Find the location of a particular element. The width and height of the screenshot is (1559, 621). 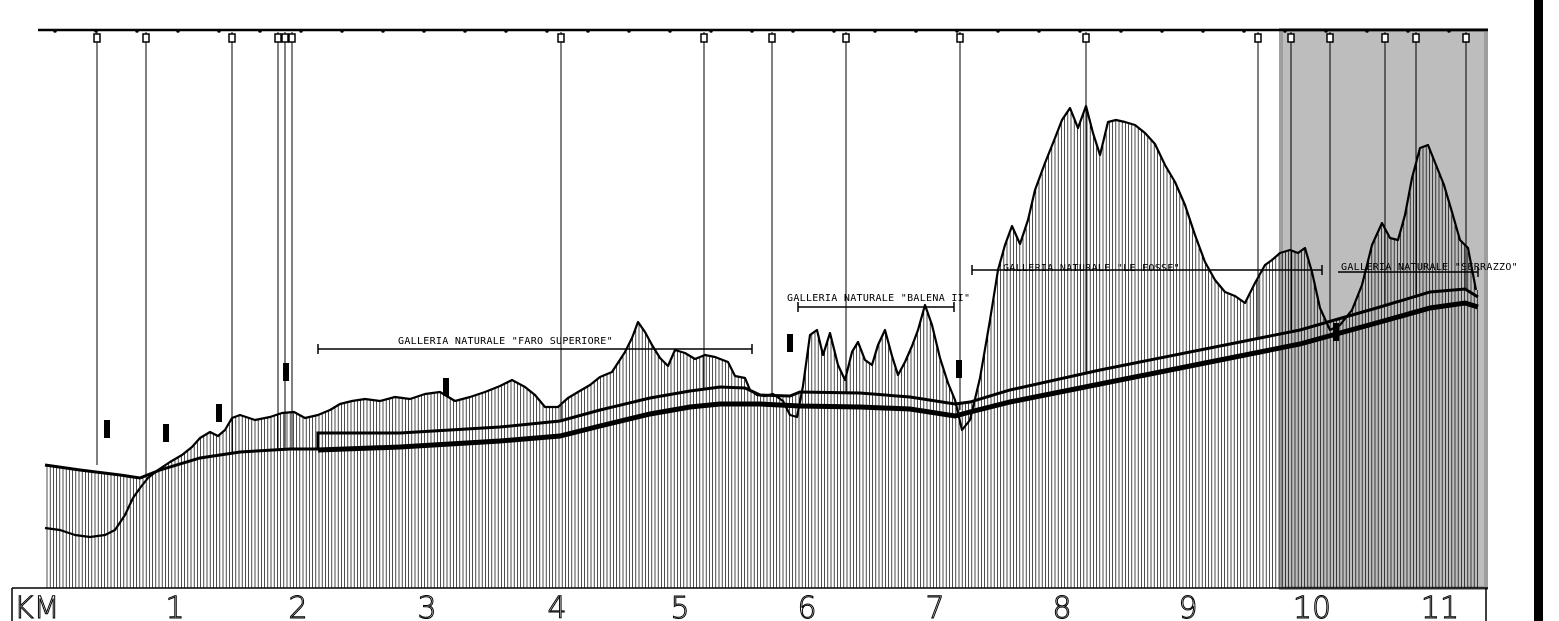

tunnel-balena-ii: GALLERIA NATURALE "BALENA II" is located at coordinates (878, 302).